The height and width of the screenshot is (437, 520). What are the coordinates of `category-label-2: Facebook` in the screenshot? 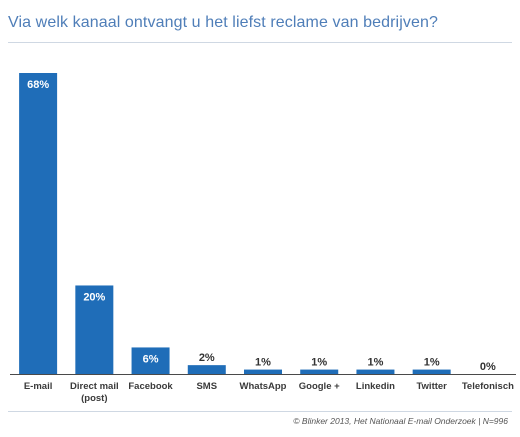 It's located at (150, 386).